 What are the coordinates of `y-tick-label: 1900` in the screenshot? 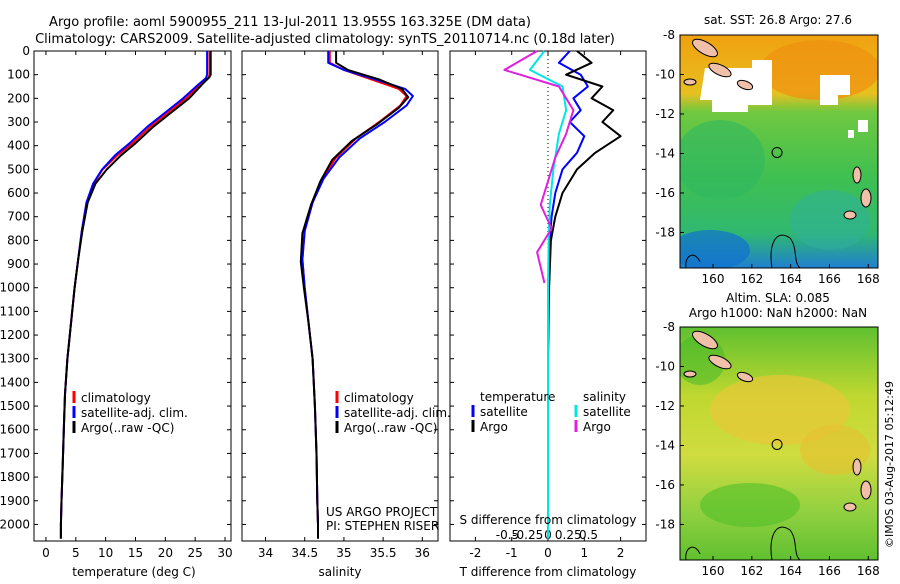 It's located at (15, 501).